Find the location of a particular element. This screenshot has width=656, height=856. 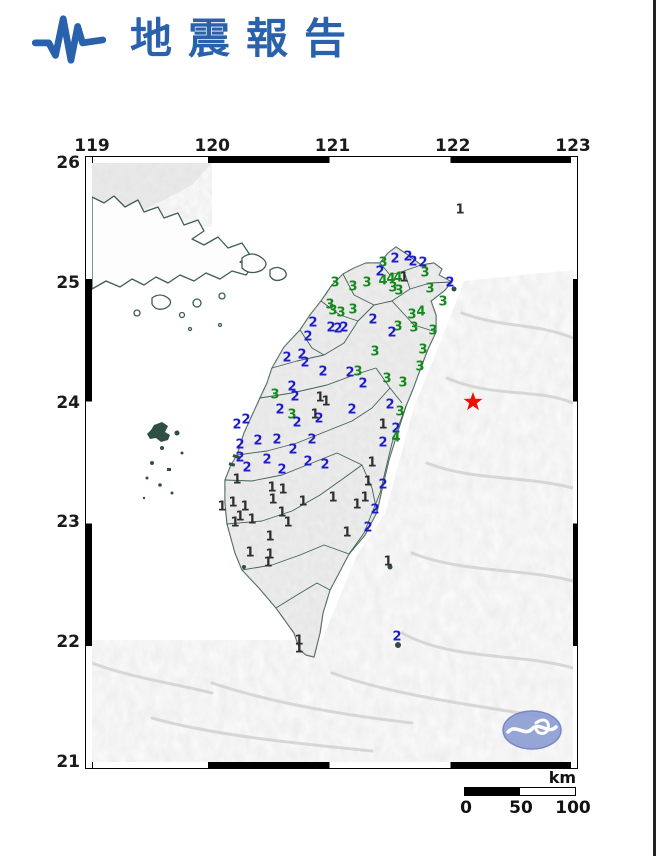

map-scale-bar is located at coordinates (520, 791).